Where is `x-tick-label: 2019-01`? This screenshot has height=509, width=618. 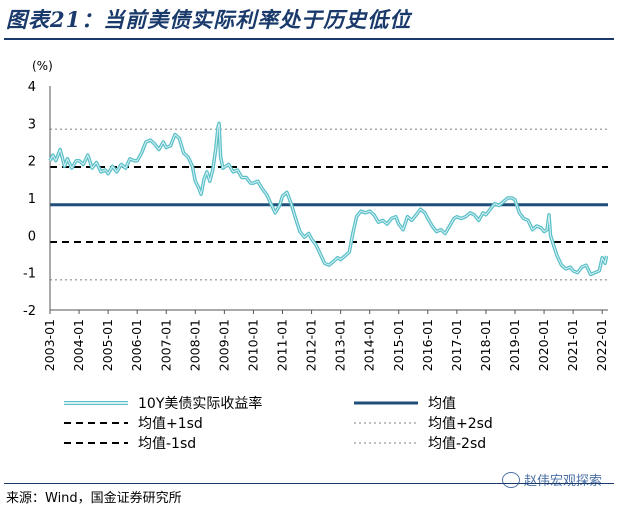 x-tick-label: 2019-01 is located at coordinates (514, 345).